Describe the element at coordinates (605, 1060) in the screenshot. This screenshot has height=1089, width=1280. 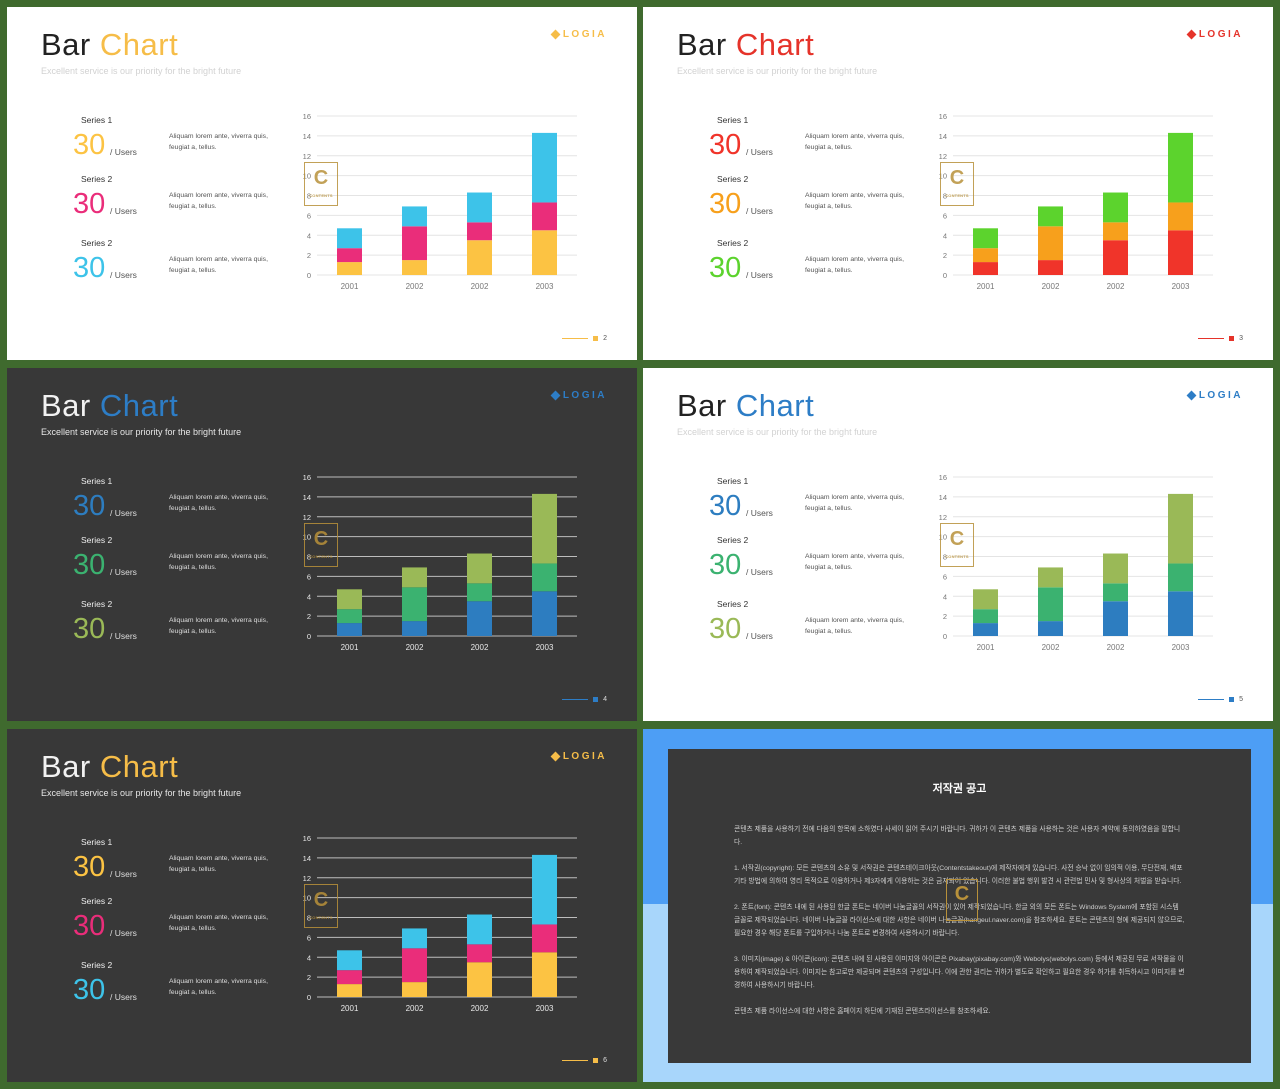
I see `page-number: 6` at that location.